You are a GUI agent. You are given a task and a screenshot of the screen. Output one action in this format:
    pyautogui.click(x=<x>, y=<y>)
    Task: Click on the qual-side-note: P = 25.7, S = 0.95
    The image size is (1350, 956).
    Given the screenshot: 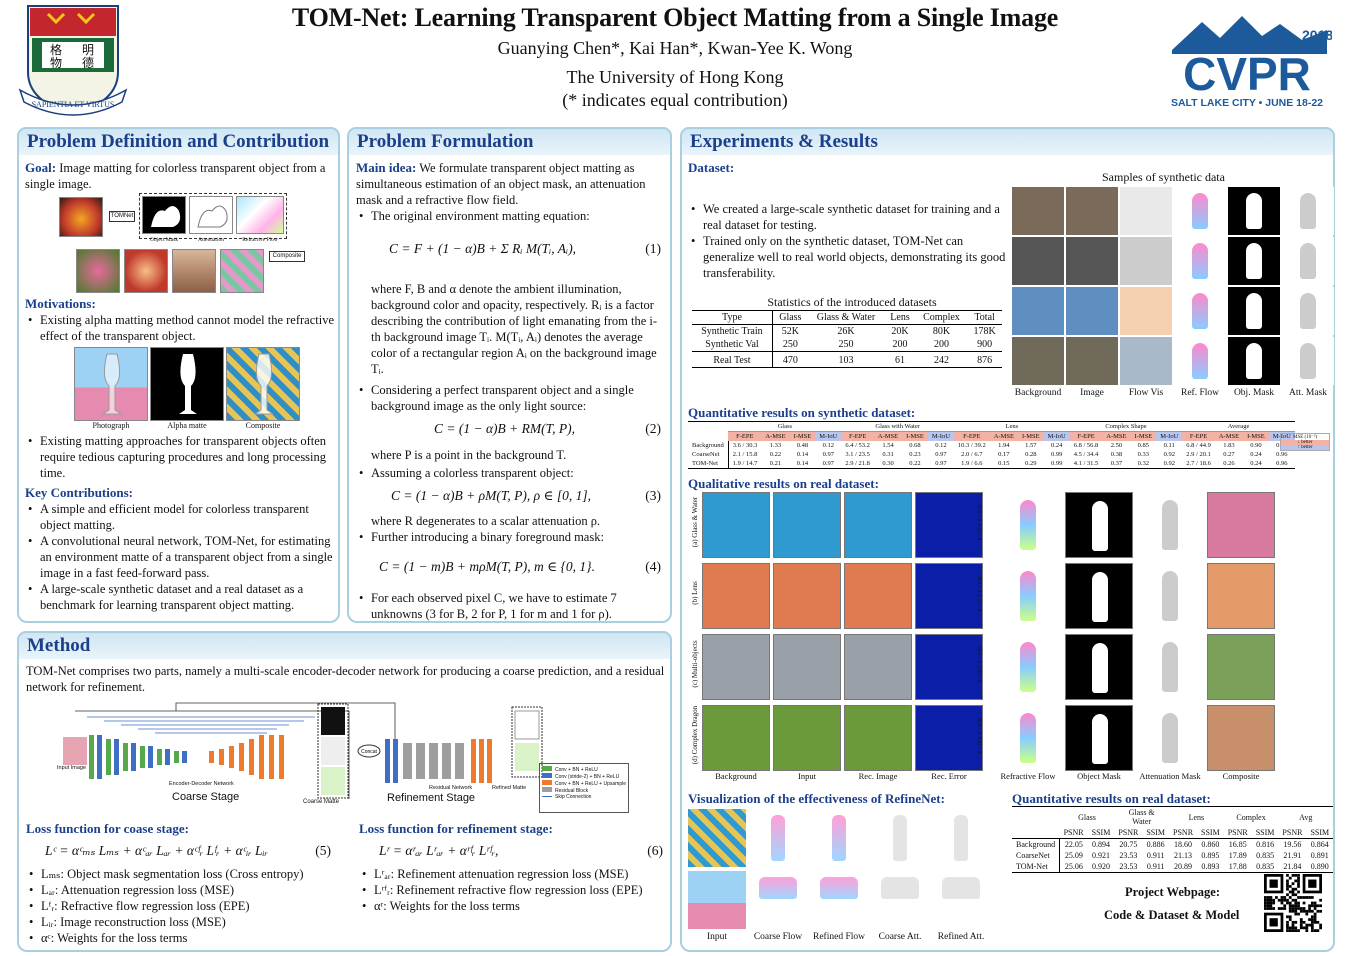 What is the action you would take?
    pyautogui.click(x=981, y=664)
    